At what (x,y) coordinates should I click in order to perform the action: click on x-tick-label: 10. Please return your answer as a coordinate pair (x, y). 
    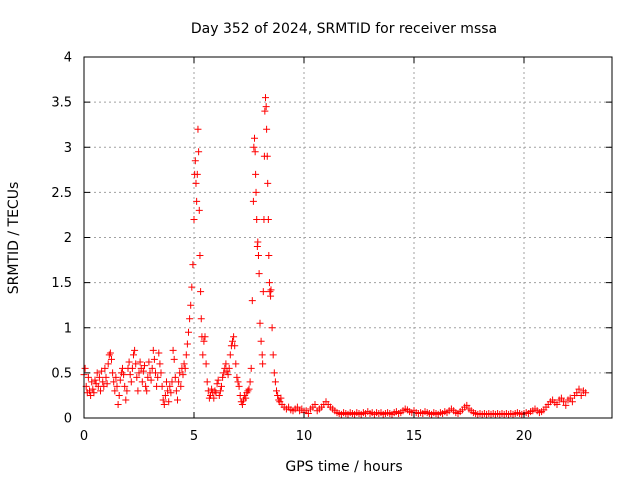
    Looking at the image, I should click on (304, 436).